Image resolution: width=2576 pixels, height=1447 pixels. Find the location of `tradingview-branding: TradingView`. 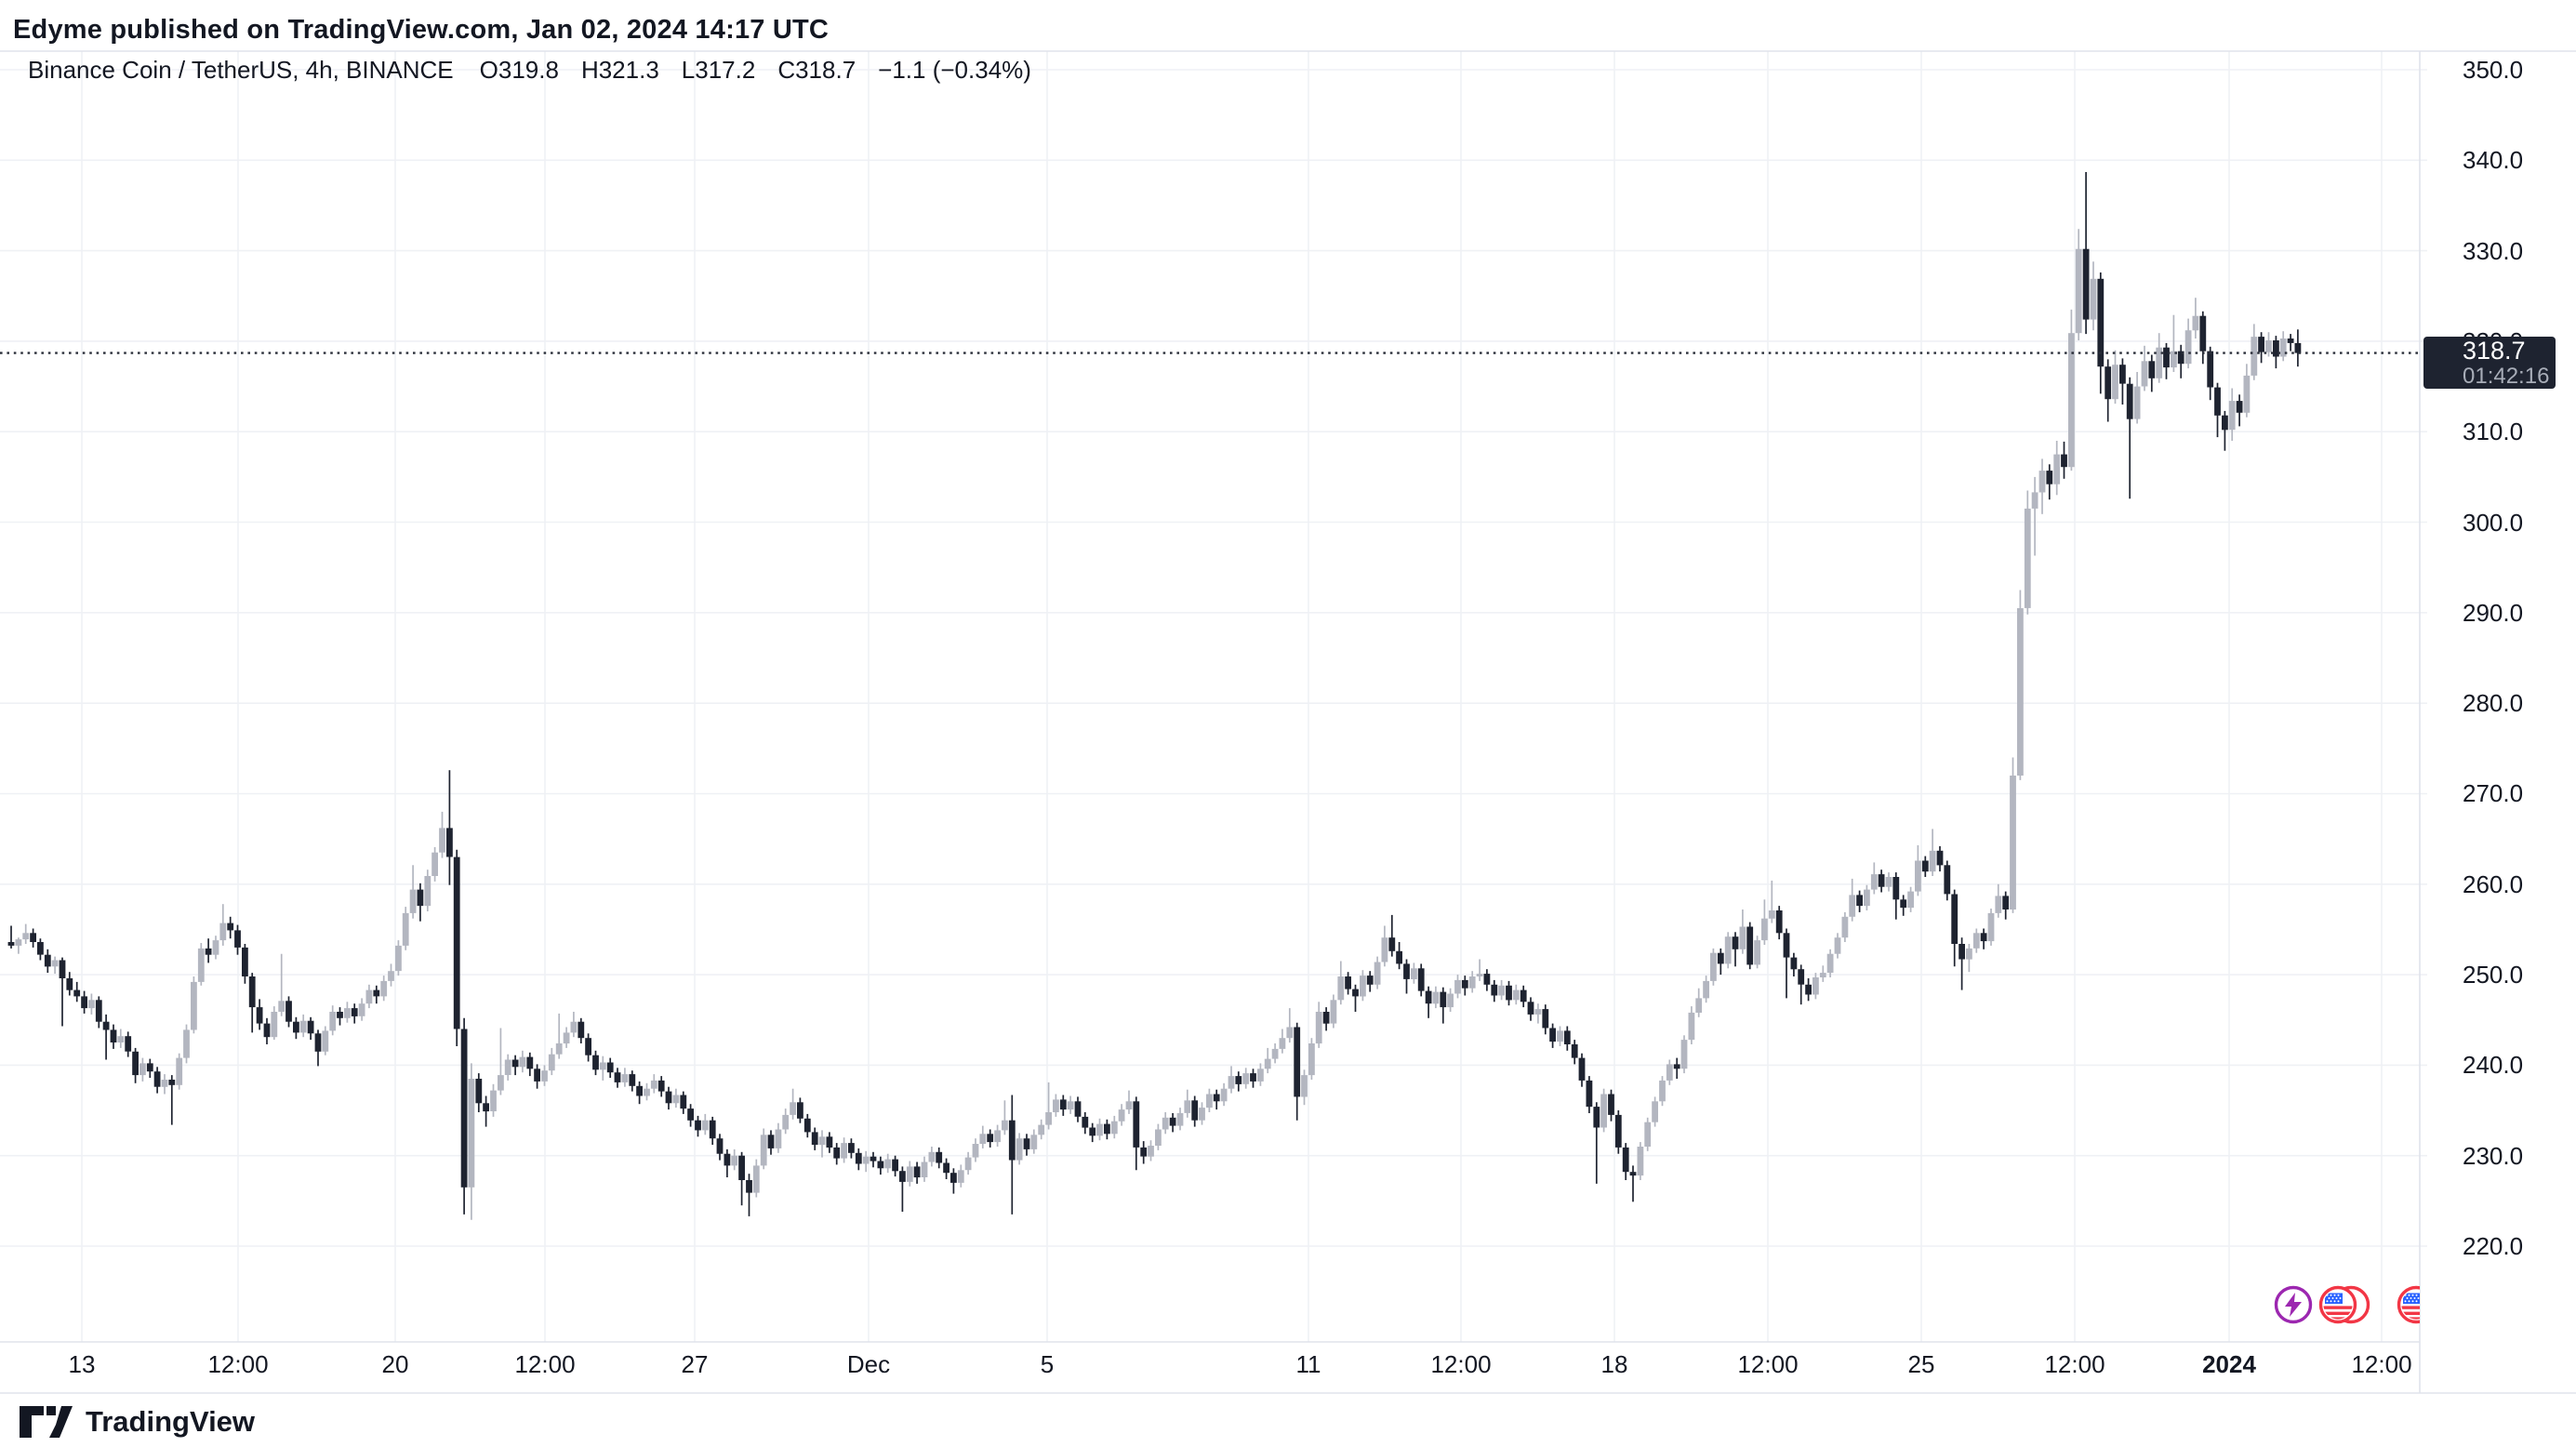

tradingview-branding: TradingView is located at coordinates (137, 1422).